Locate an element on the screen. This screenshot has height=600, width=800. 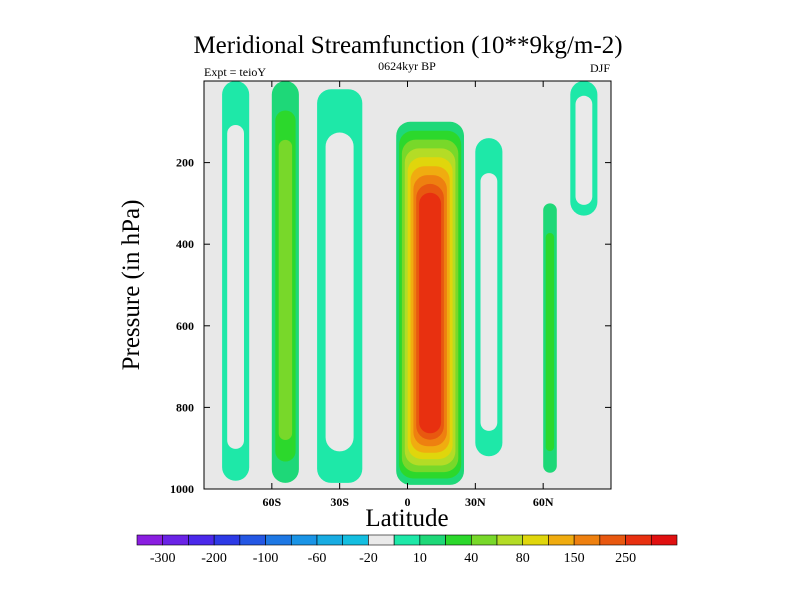
x-axis-label: Latitude is located at coordinates (406, 518).